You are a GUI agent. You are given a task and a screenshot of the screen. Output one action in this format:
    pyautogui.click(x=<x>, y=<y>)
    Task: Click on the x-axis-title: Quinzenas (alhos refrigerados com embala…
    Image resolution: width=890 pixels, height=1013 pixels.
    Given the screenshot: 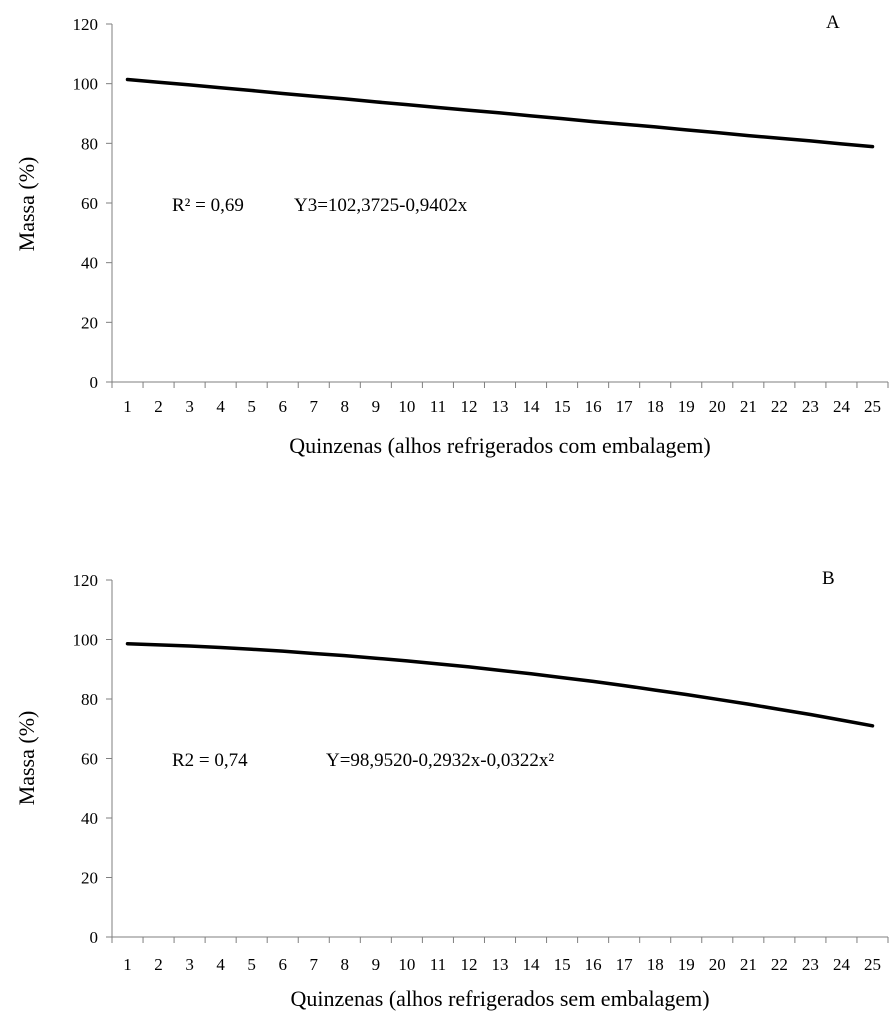 What is the action you would take?
    pyautogui.click(x=500, y=445)
    